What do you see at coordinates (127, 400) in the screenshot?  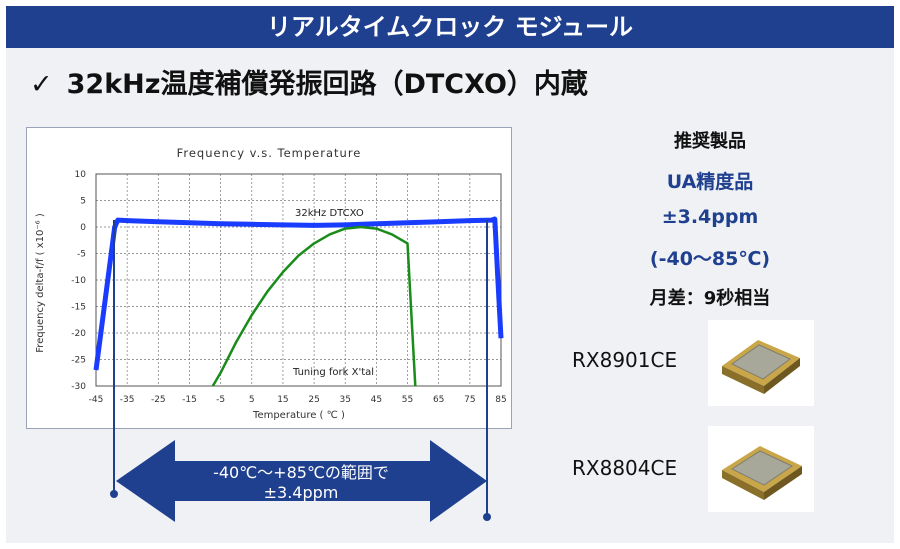 I see `x-tick-label: -35` at bounding box center [127, 400].